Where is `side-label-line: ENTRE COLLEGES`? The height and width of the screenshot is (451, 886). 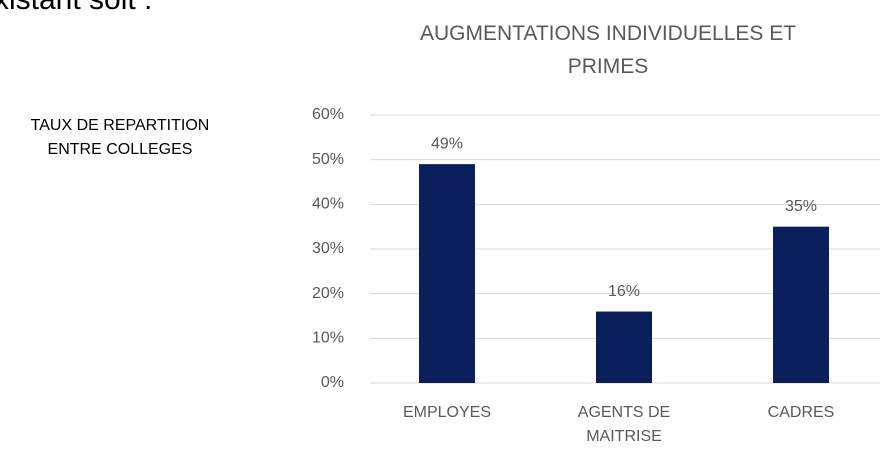
side-label-line: ENTRE COLLEGES is located at coordinates (120, 149).